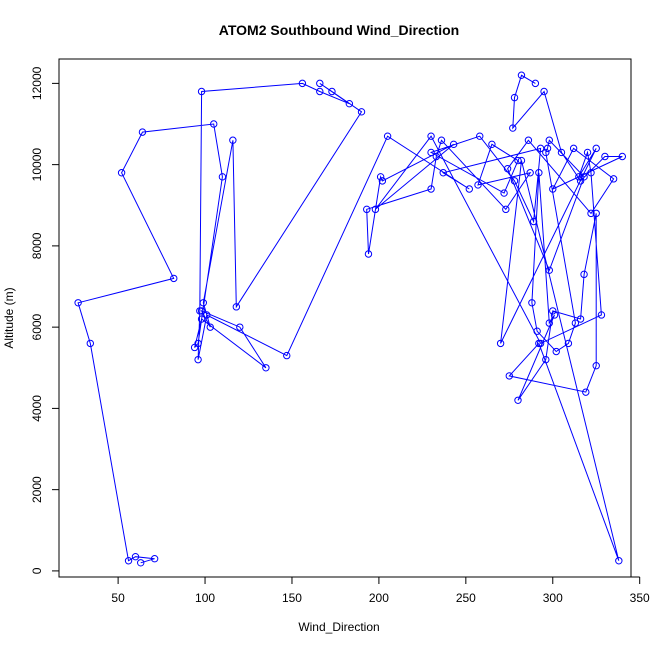 The width and height of the screenshot is (650, 650). I want to click on y-tick-label: 4000, so click(37, 408).